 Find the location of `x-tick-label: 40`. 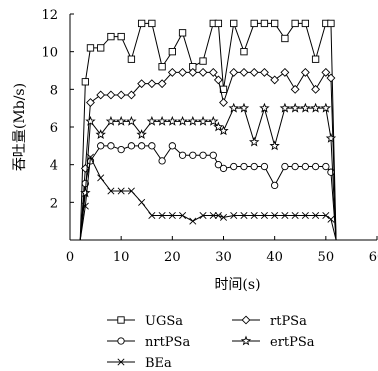

x-tick-label: 40 is located at coordinates (274, 257).